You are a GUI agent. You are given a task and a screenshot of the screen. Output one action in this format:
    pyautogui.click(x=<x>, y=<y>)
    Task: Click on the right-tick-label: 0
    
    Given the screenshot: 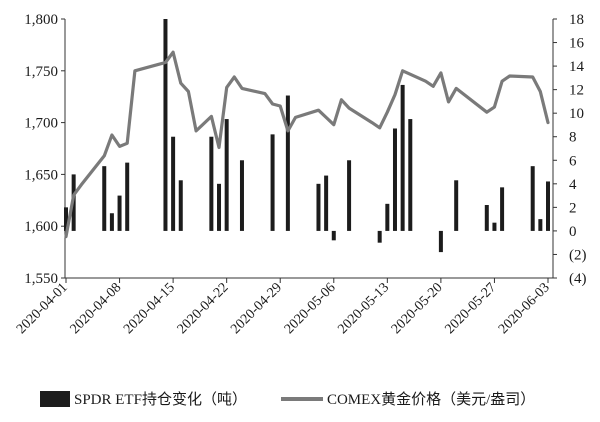 What is the action you would take?
    pyautogui.click(x=573, y=232)
    